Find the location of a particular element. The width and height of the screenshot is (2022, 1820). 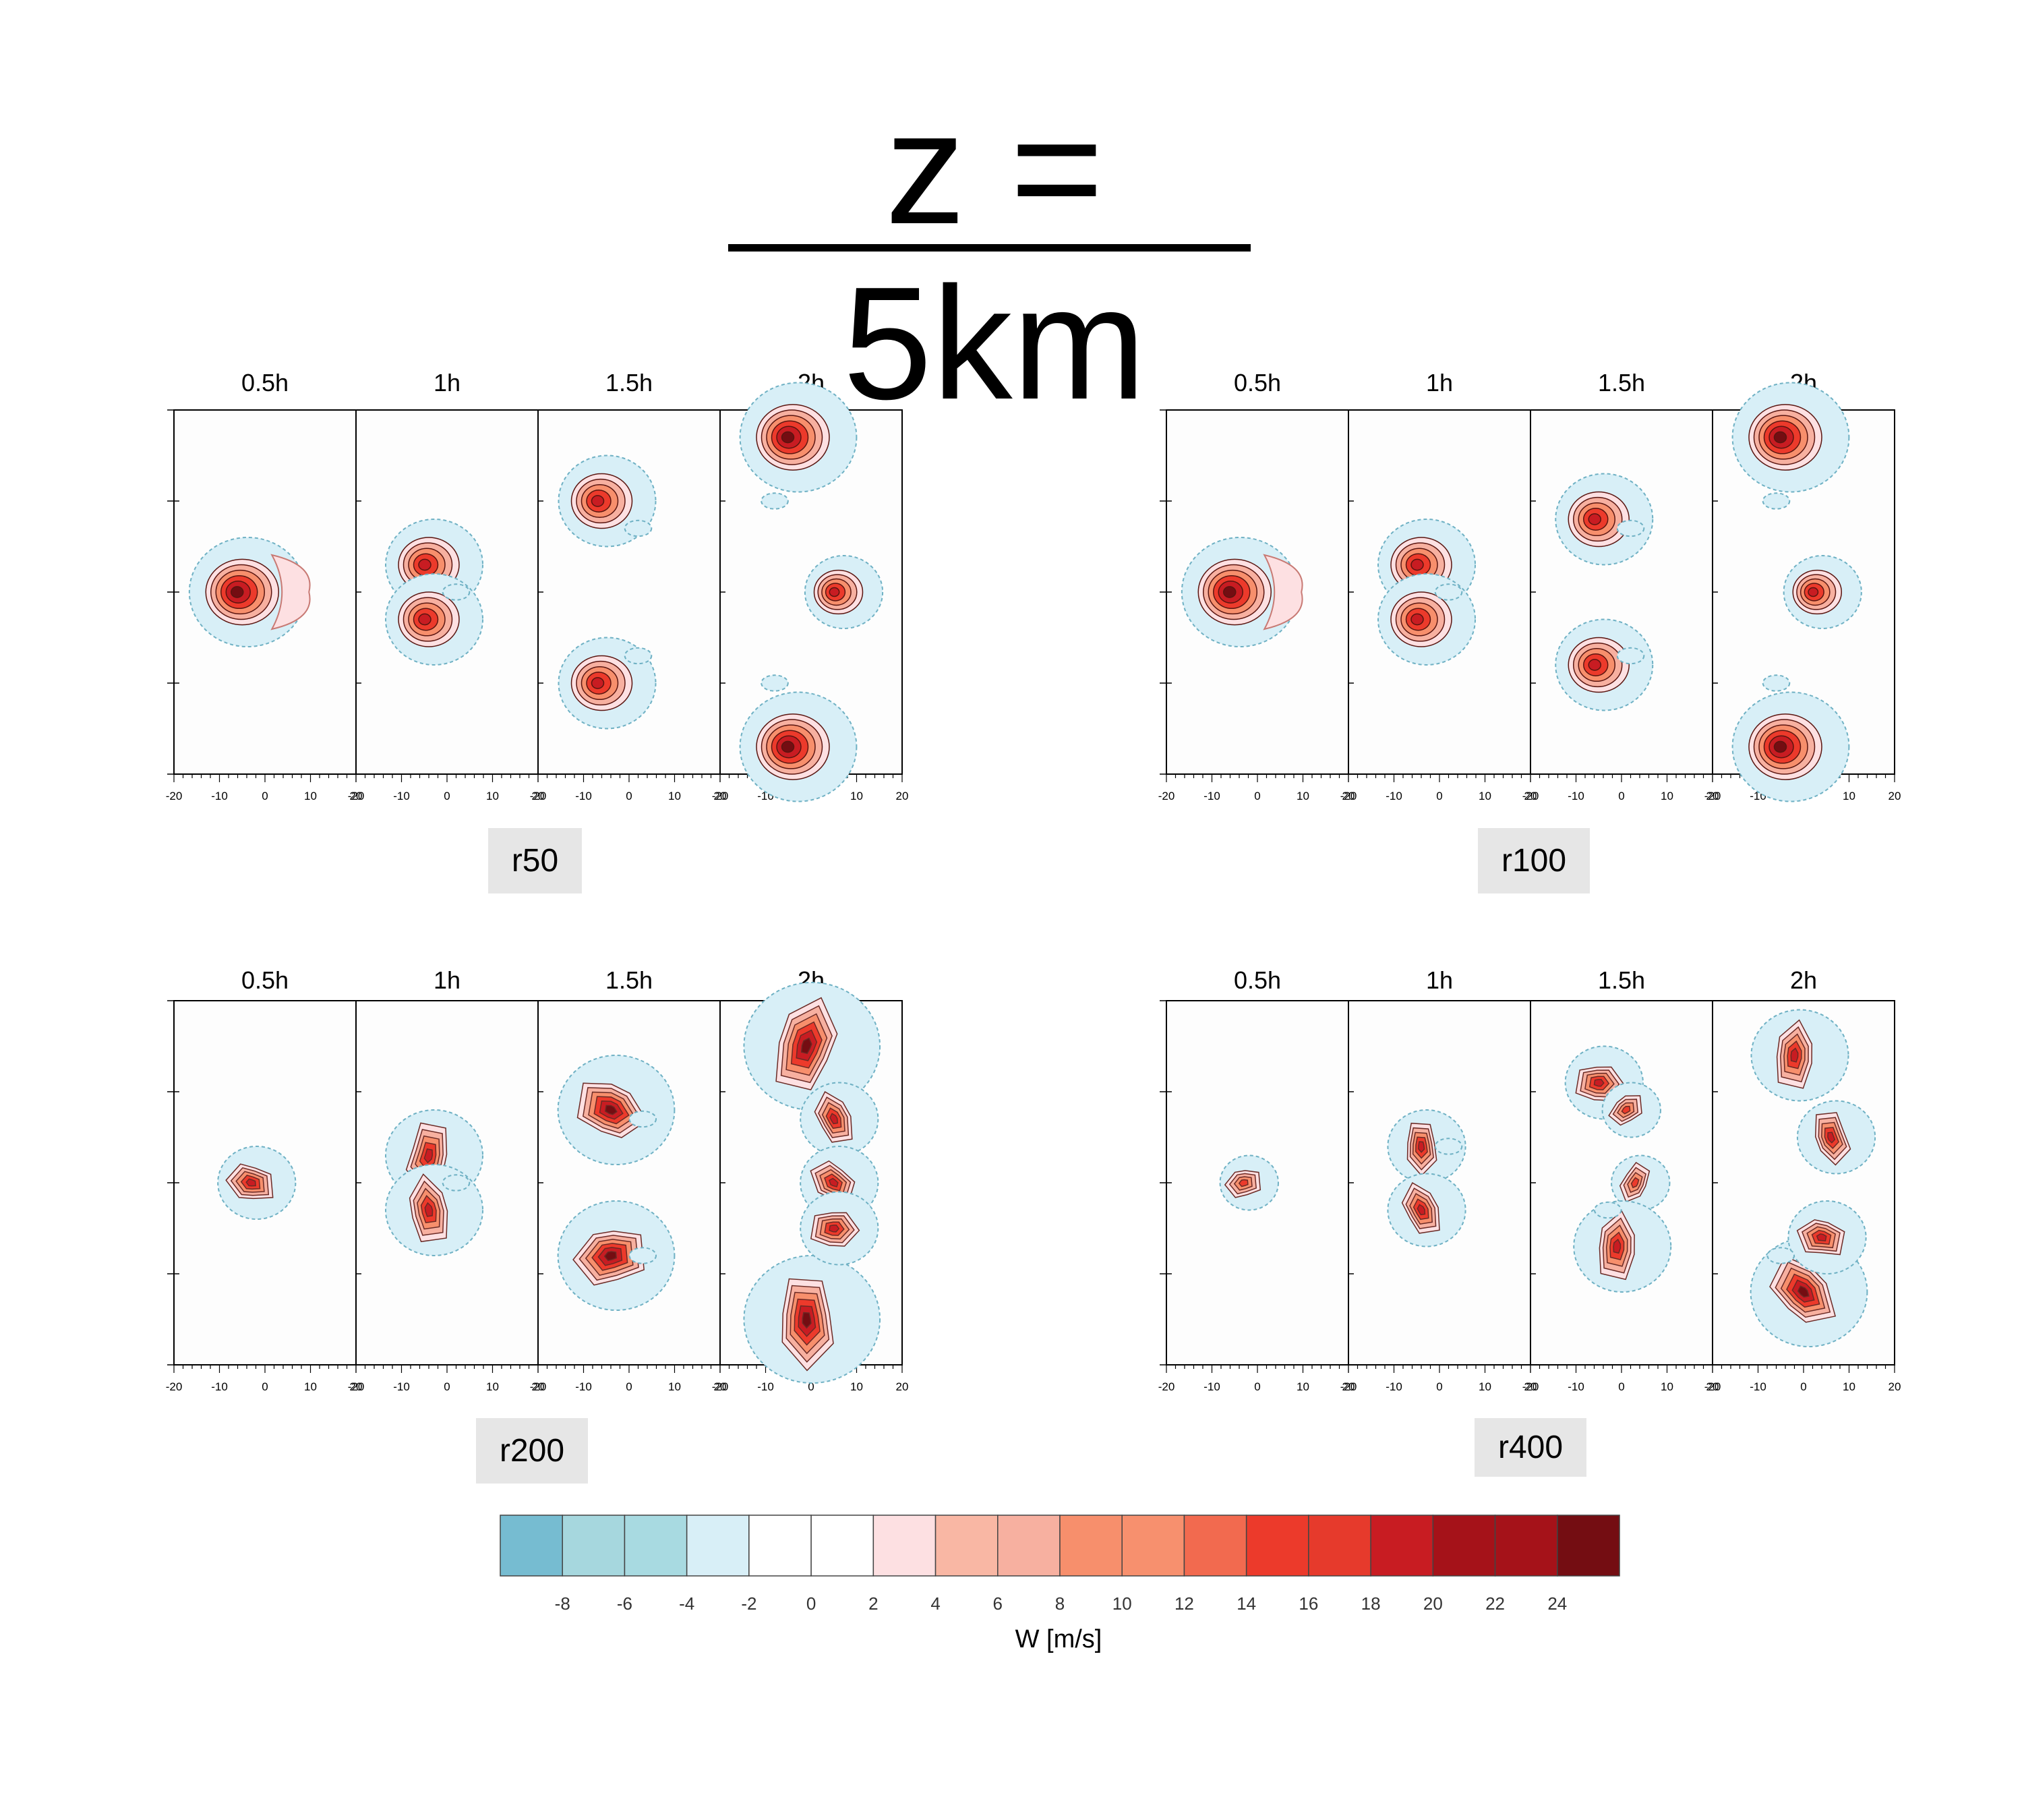

w-cell-r400-2-4-neg-contour is located at coordinates (1607, 1210).